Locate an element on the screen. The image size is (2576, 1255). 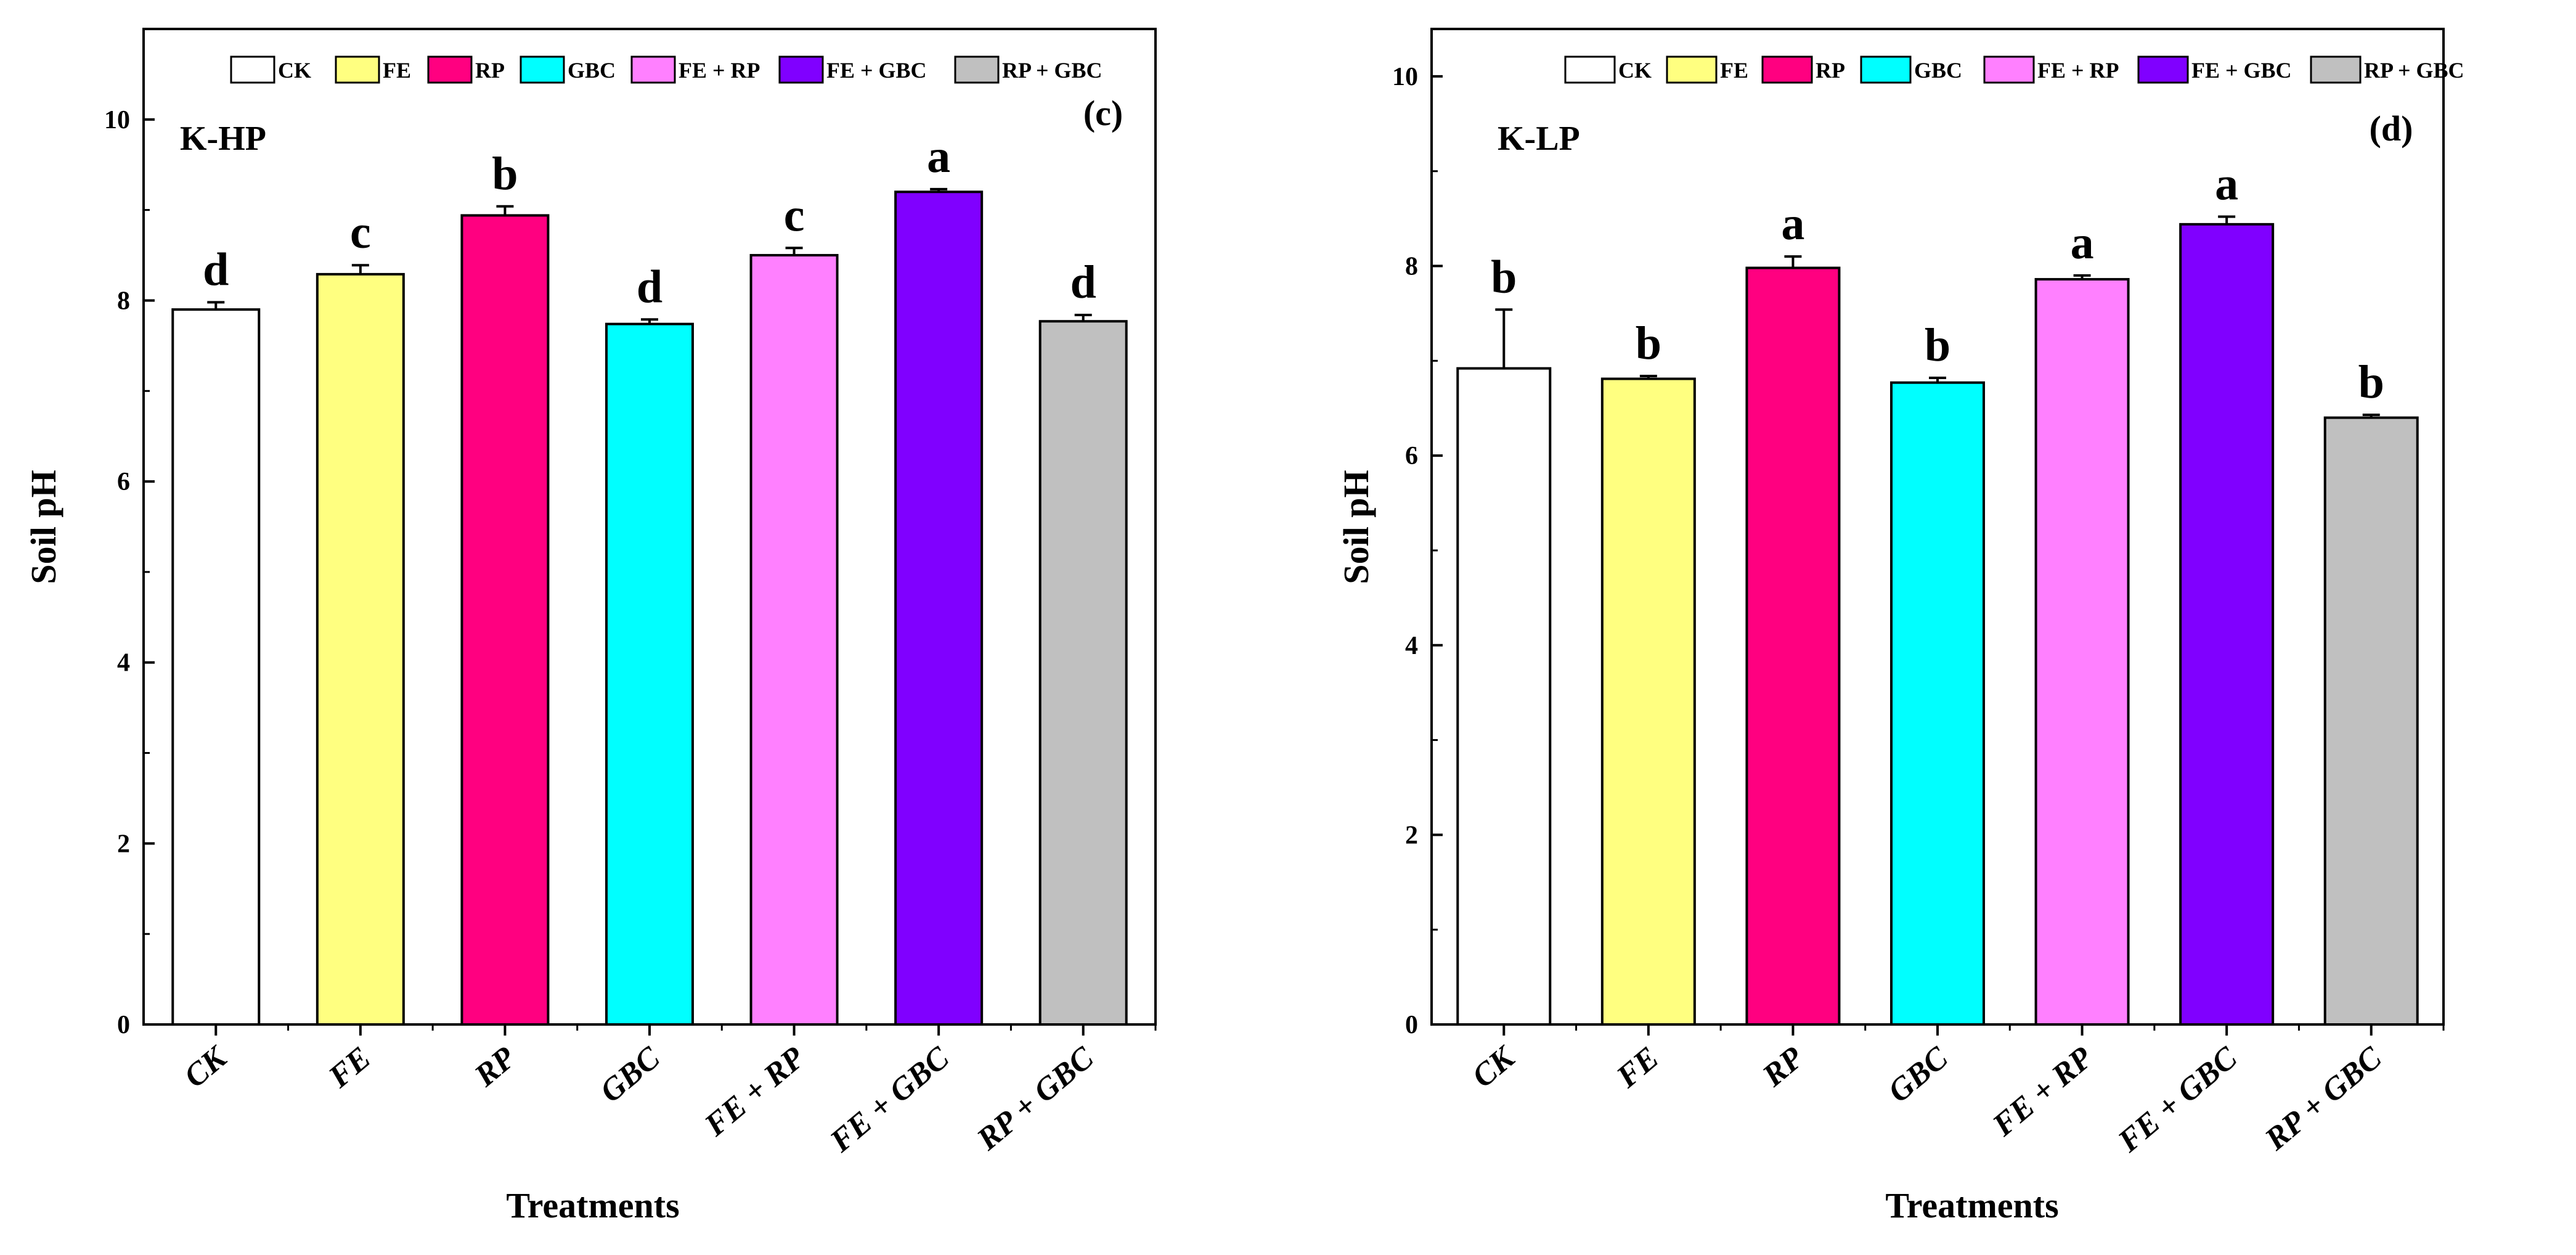
panel-tag-label: (d) is located at coordinates (2391, 128).